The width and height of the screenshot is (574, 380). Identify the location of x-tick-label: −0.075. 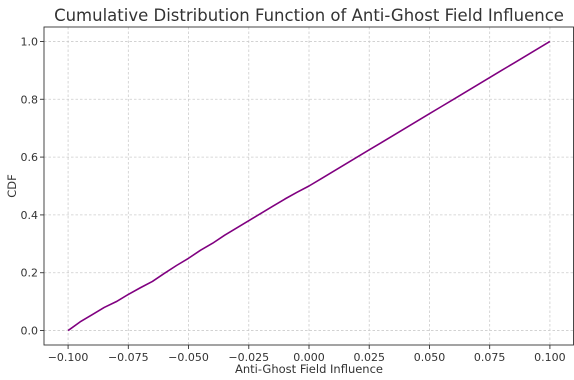
(128, 357).